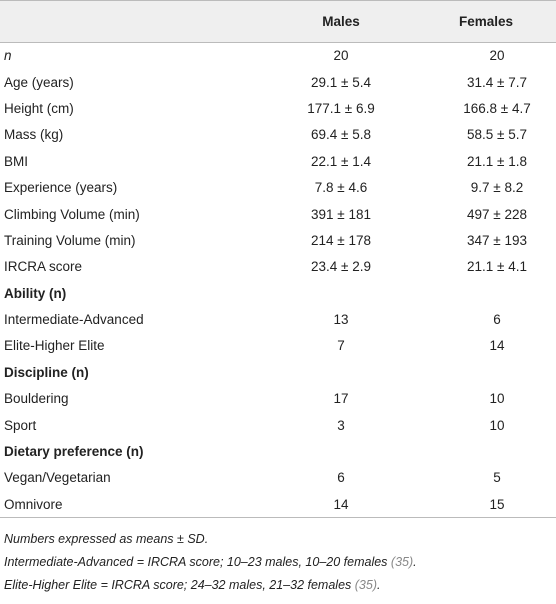 The height and width of the screenshot is (604, 556). I want to click on cell-value: 5, so click(497, 478).